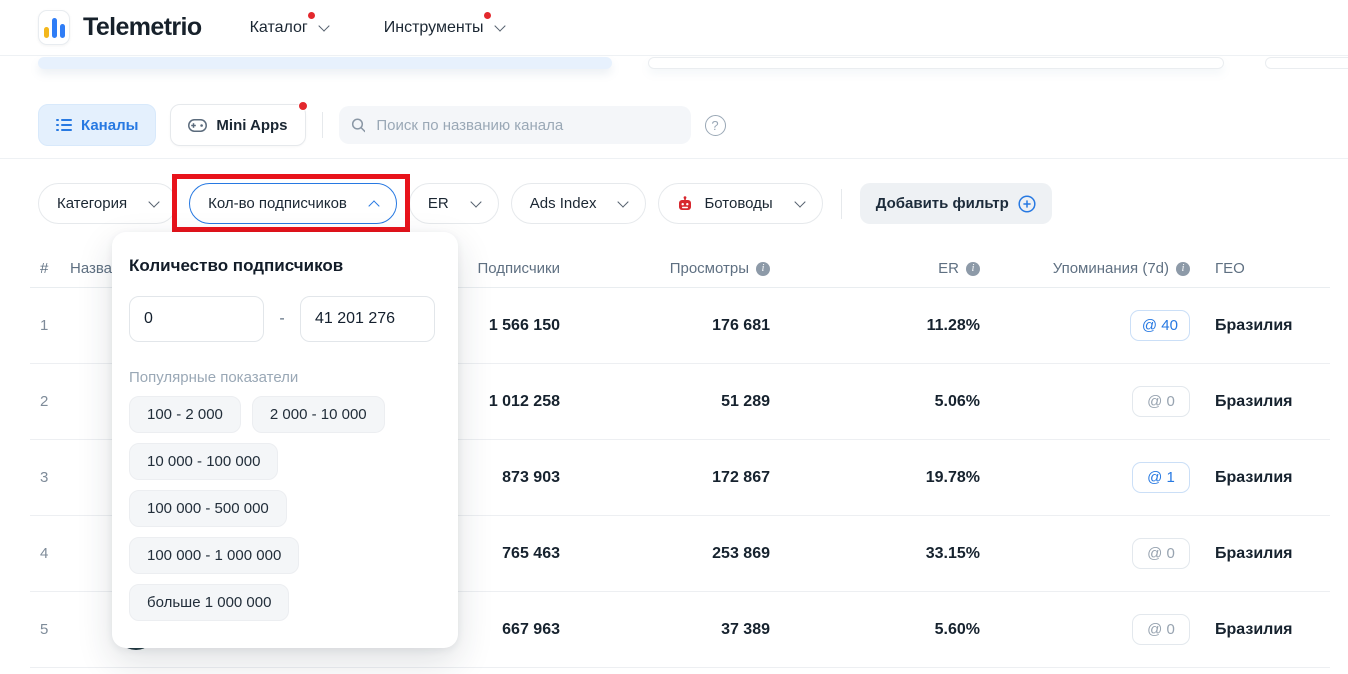 The image size is (1348, 674). I want to click on row-number: 3, so click(44, 477).